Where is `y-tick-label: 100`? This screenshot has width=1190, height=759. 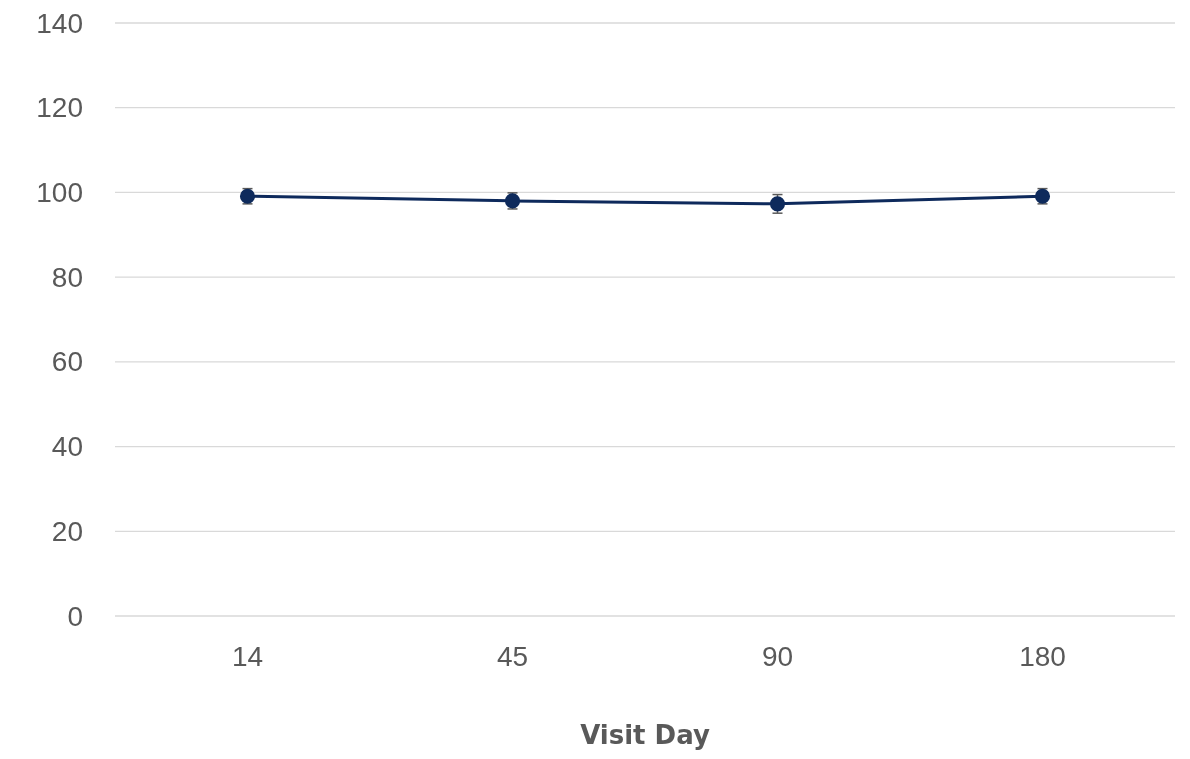 y-tick-label: 100 is located at coordinates (59, 192).